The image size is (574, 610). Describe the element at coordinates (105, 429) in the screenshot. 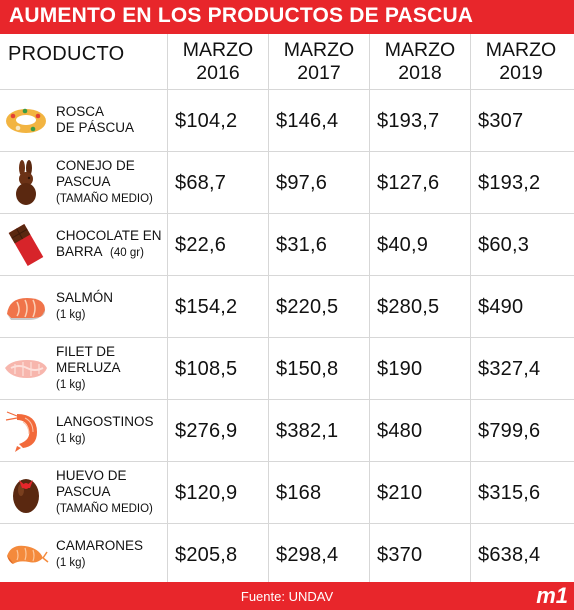

I see `product-label: LANGOSTINOS (1 kg)` at that location.